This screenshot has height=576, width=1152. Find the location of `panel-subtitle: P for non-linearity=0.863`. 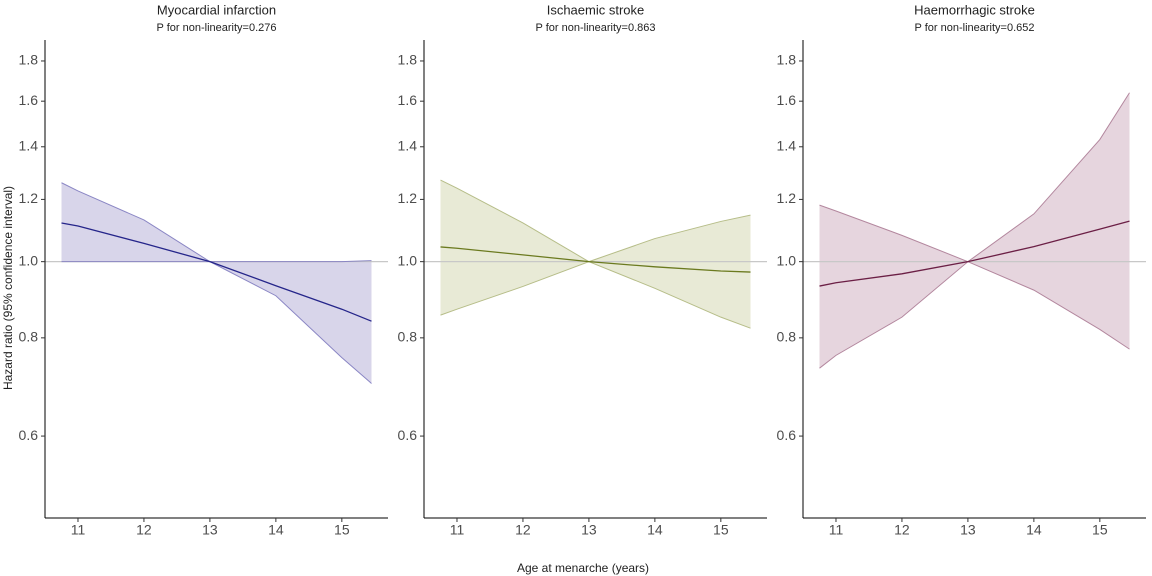

panel-subtitle: P for non-linearity=0.863 is located at coordinates (596, 28).